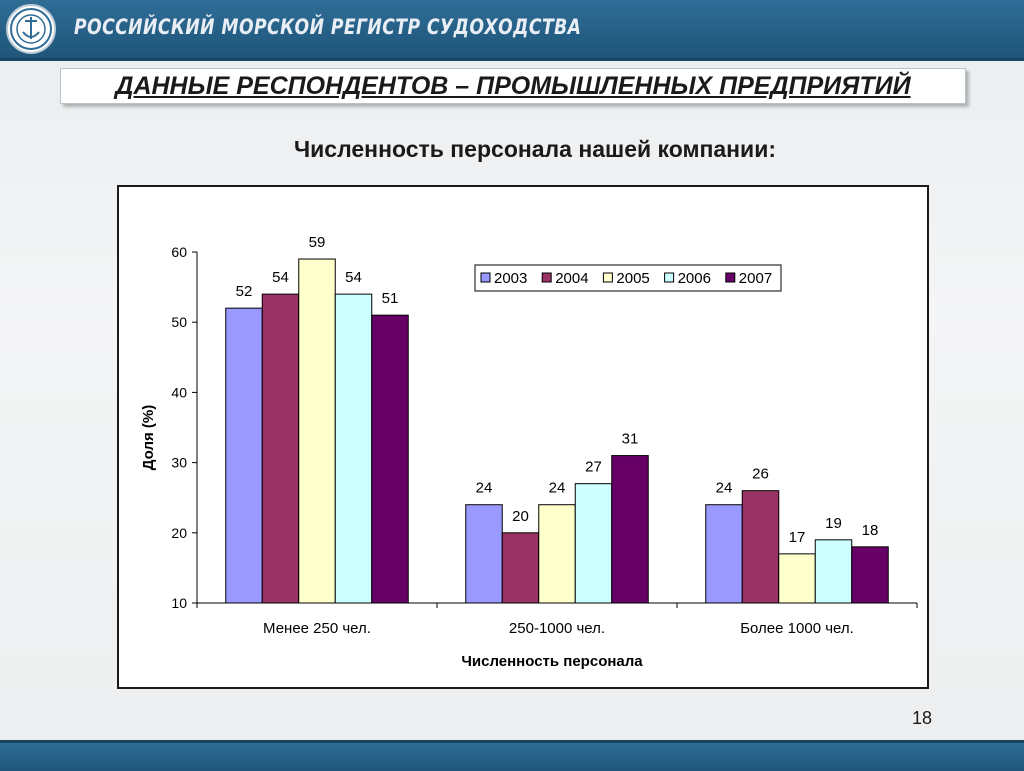 Image resolution: width=1024 pixels, height=771 pixels. Describe the element at coordinates (760, 474) in the screenshot. I see `data-label: 26` at that location.